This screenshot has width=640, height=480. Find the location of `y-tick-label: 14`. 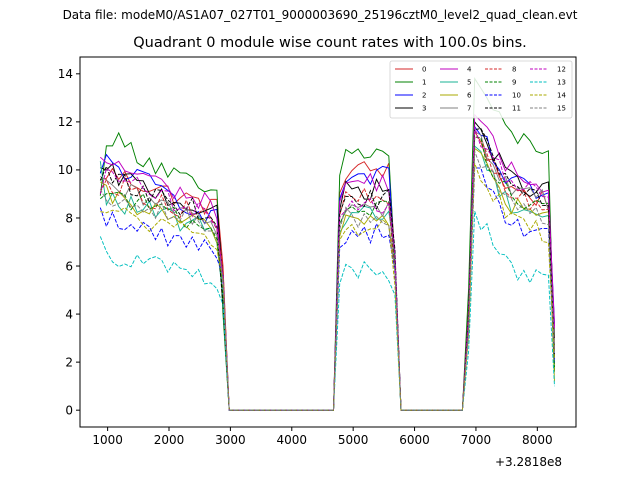

y-tick-label: 14 is located at coordinates (65, 74).